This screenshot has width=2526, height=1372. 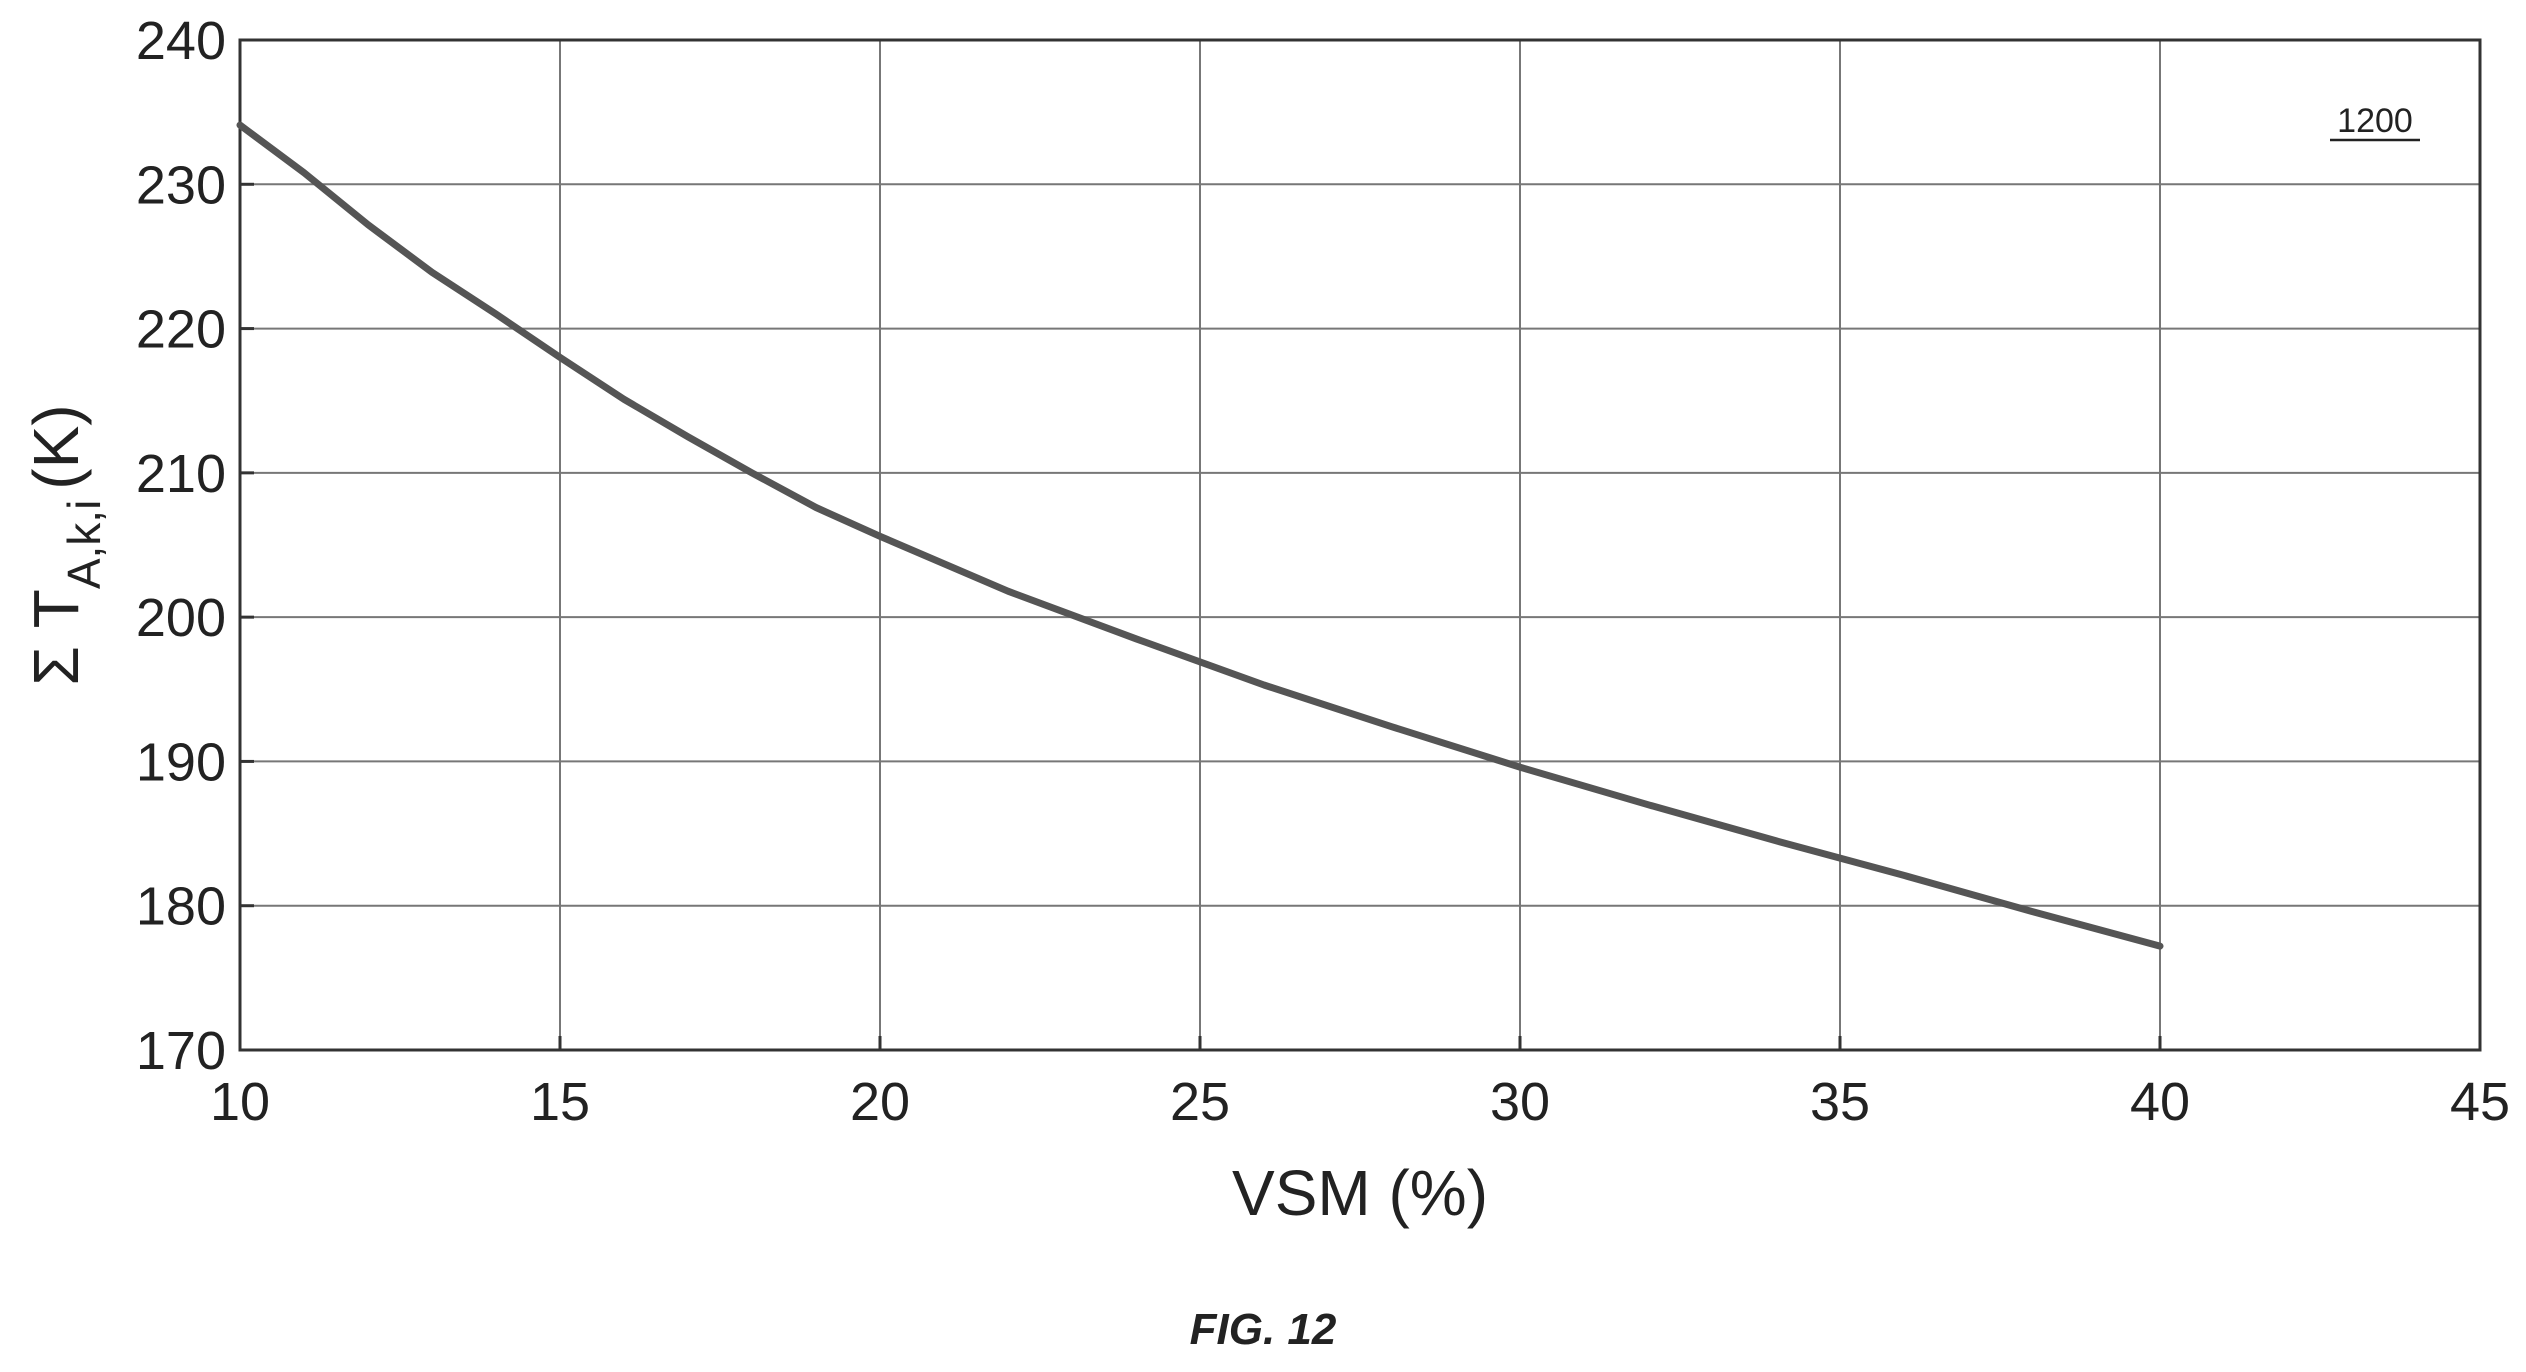 What do you see at coordinates (56, 637) in the screenshot?
I see `y-axis-label-prefix: Σ T` at bounding box center [56, 637].